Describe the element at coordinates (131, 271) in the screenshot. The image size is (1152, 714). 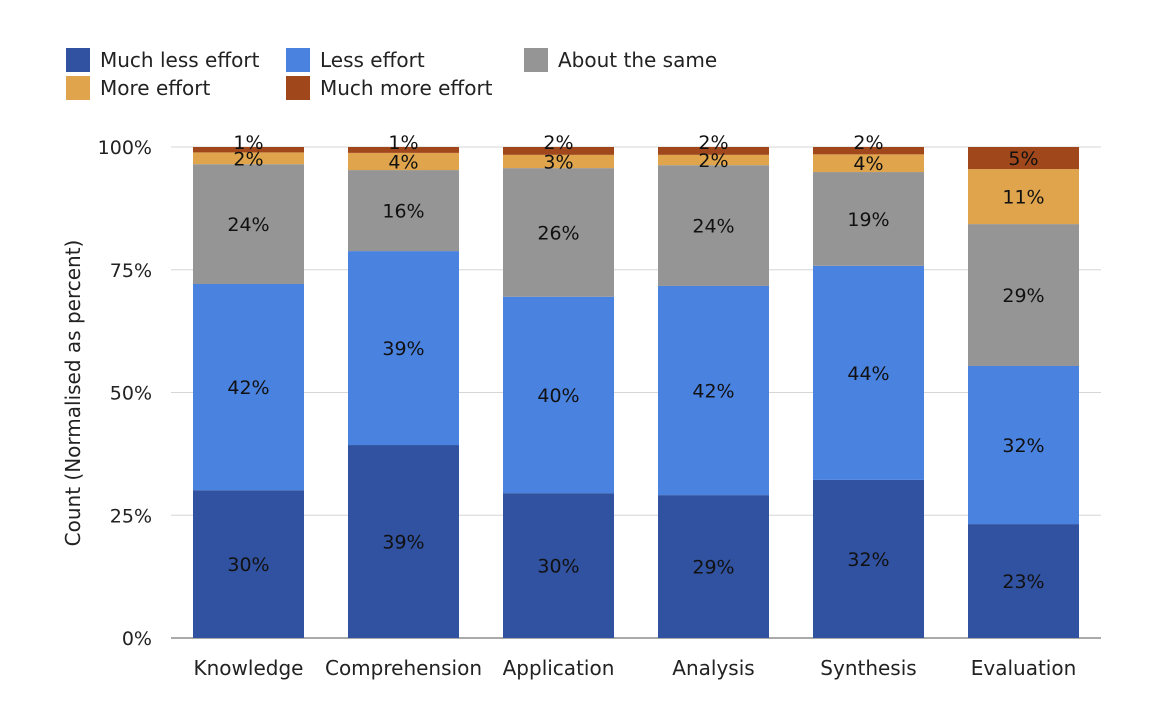
I see `y-tick-label: 75%` at that location.